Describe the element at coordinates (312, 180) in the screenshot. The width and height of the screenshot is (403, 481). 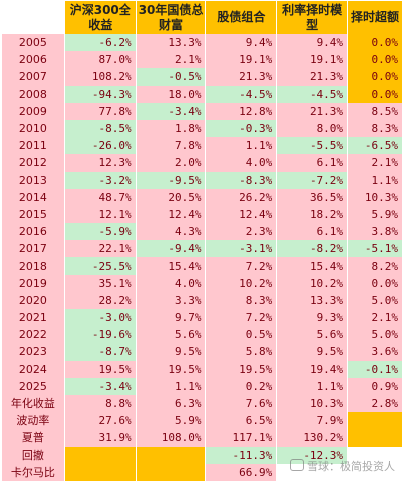
I see `rate-timing-cell: -7.2%` at that location.